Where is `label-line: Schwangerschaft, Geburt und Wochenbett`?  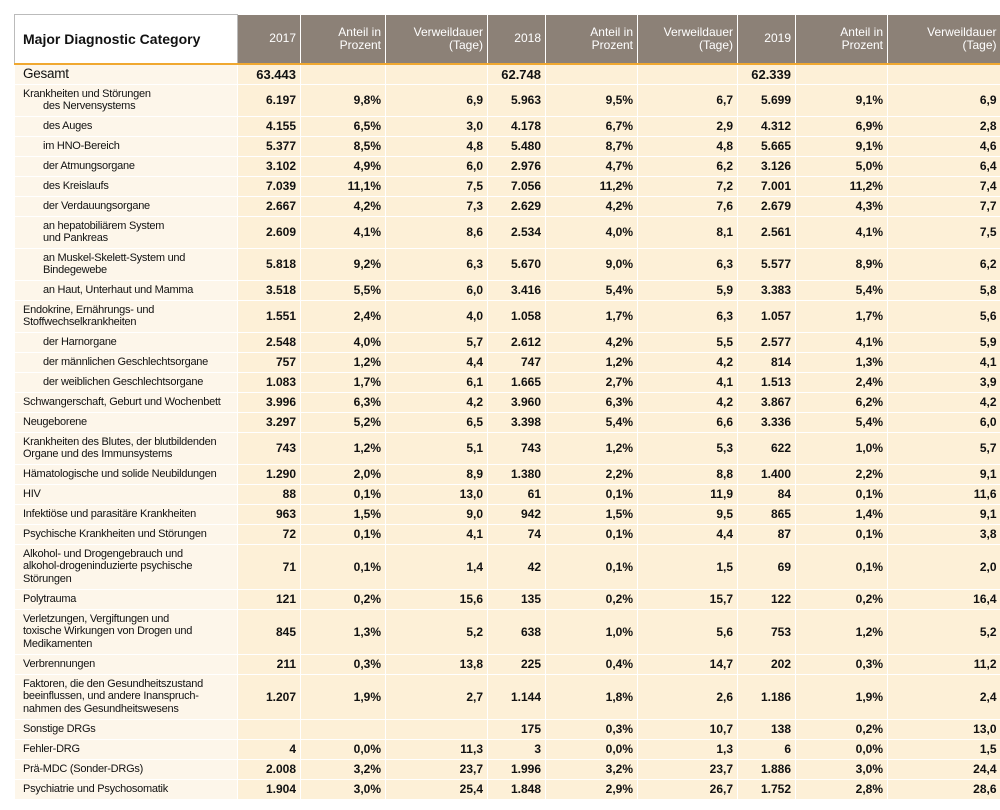 label-line: Schwangerschaft, Geburt und Wochenbett is located at coordinates (122, 401).